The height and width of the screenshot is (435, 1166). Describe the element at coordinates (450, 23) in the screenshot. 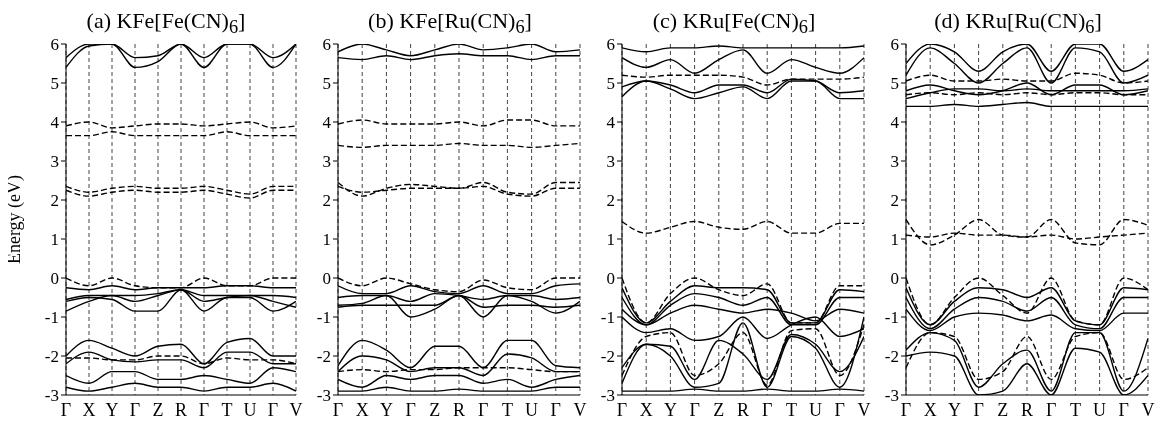

I see `chart-title: (b) KFe[Ru(CN)$_{6}$]` at that location.